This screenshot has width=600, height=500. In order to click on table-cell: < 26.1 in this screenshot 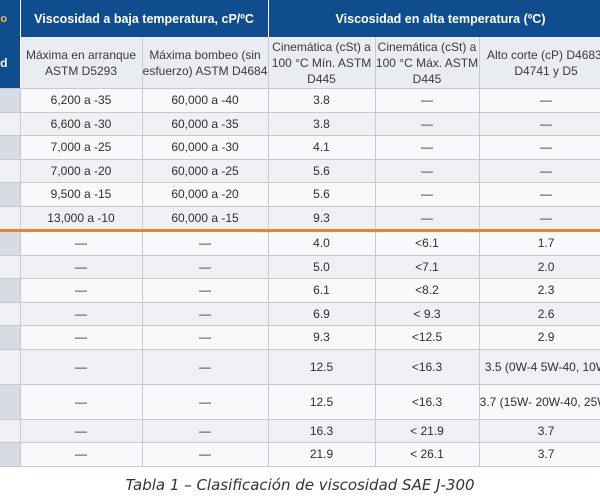, I will do `click(427, 454)`.